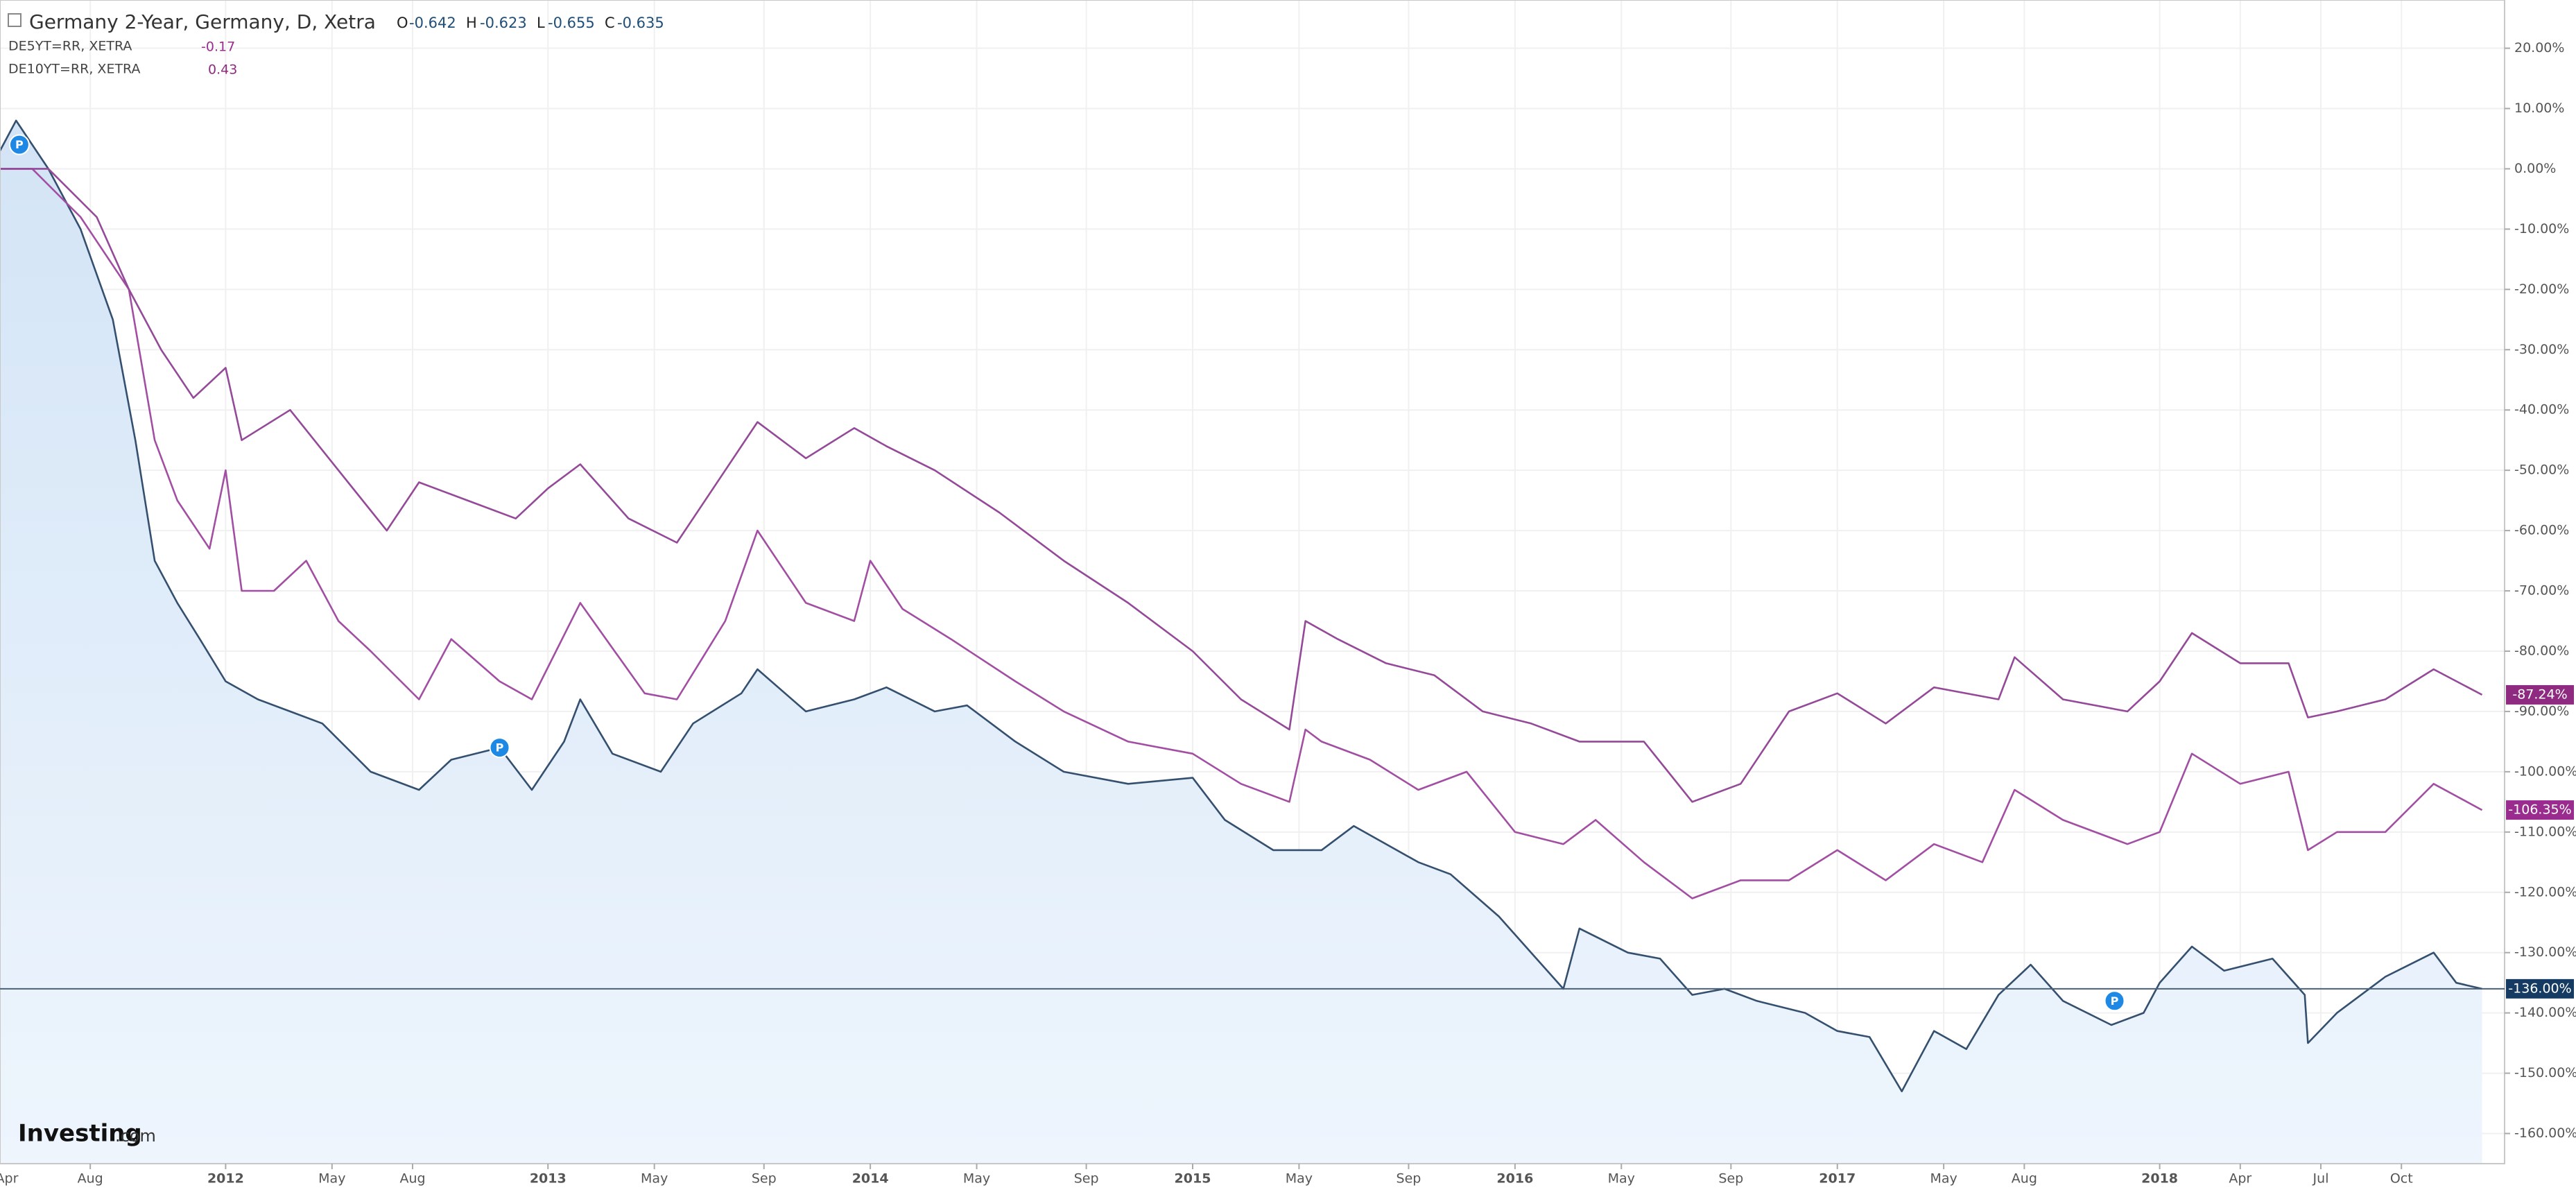 This screenshot has width=2576, height=1190. I want to click on main-series-name: Germany 2-Year, Germany, D, Xetra, so click(202, 21).